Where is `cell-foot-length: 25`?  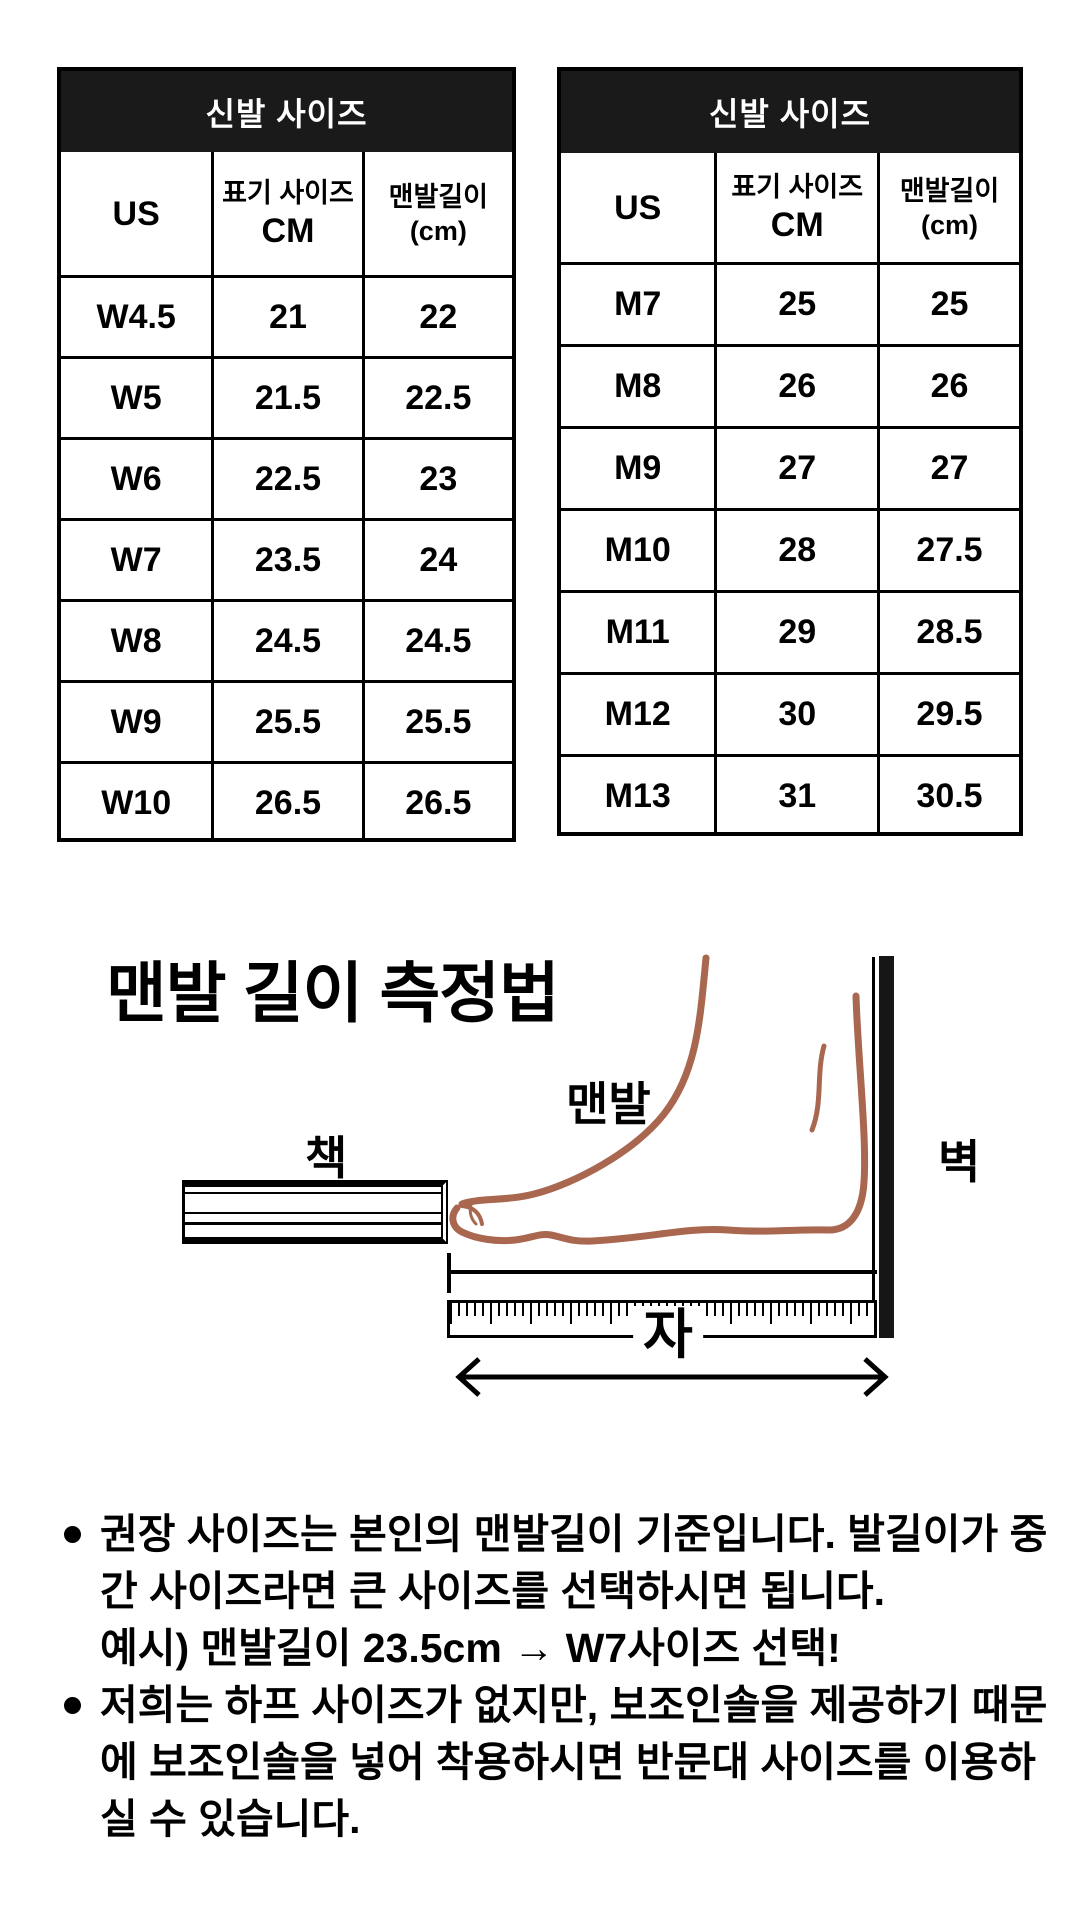 cell-foot-length: 25 is located at coordinates (948, 304).